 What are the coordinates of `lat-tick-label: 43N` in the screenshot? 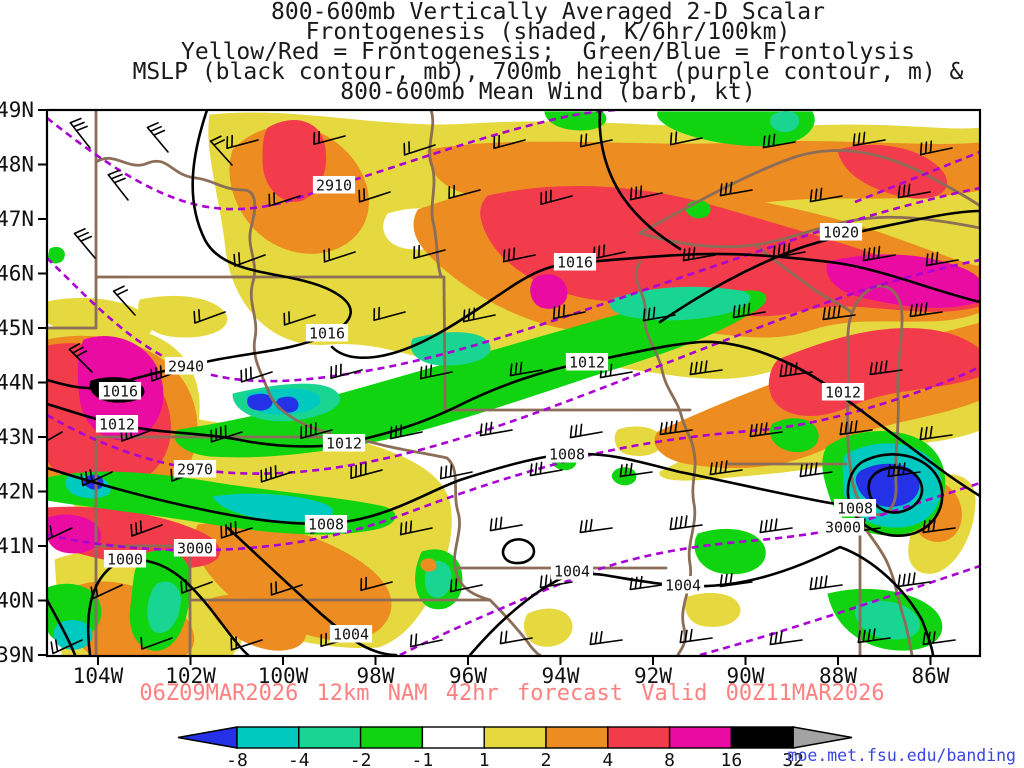 It's located at (17, 437).